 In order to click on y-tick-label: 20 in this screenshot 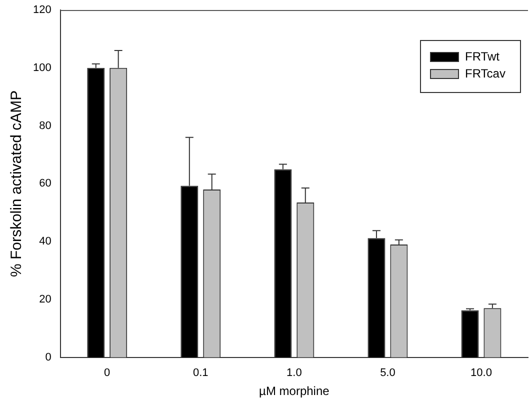, I will do `click(45, 300)`.